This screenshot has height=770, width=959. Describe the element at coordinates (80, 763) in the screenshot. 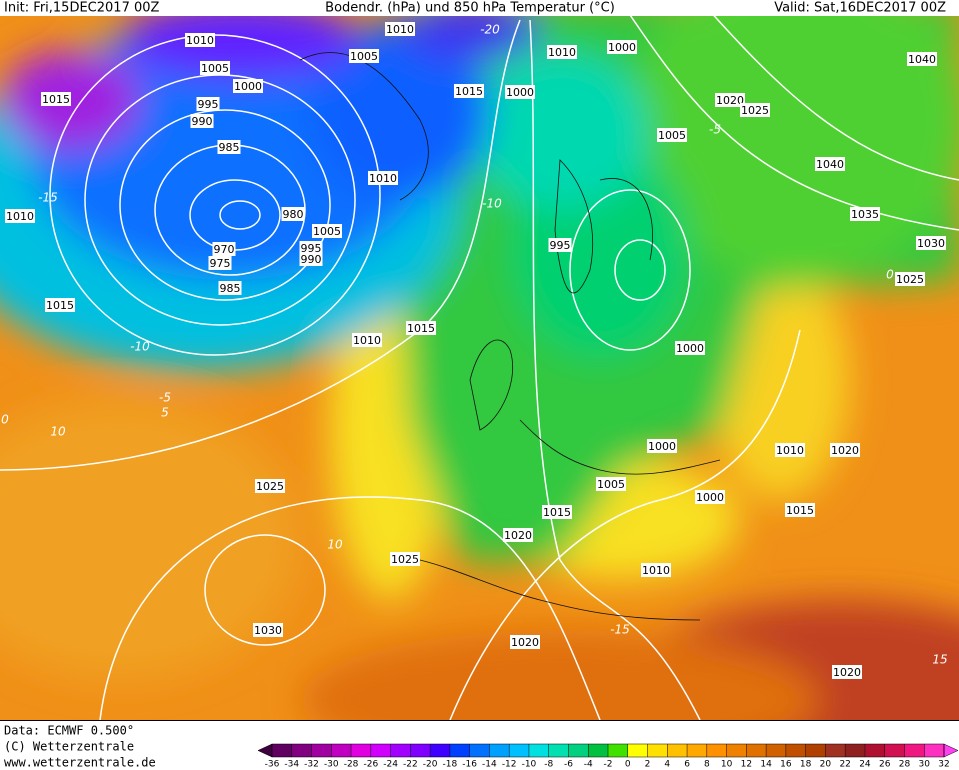

I see `website: www.wetterzentrale.de` at that location.